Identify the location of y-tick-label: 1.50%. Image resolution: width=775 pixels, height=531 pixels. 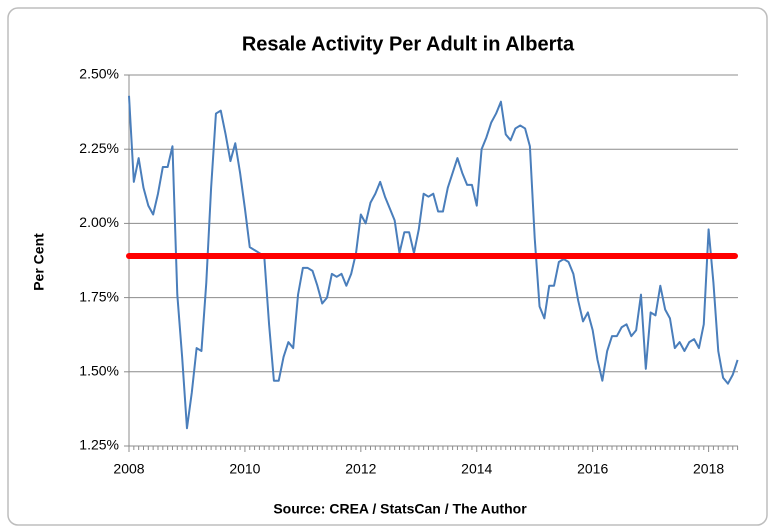
(99, 371).